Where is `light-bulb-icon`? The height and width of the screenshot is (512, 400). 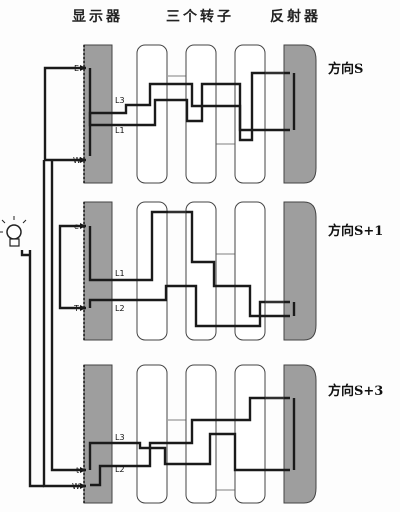 light-bulb-icon is located at coordinates (13, 231).